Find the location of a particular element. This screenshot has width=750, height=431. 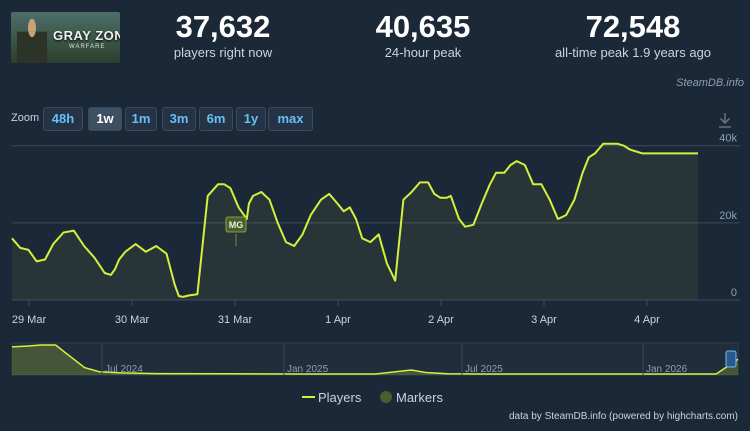

marker-group: MG is located at coordinates (236, 231).